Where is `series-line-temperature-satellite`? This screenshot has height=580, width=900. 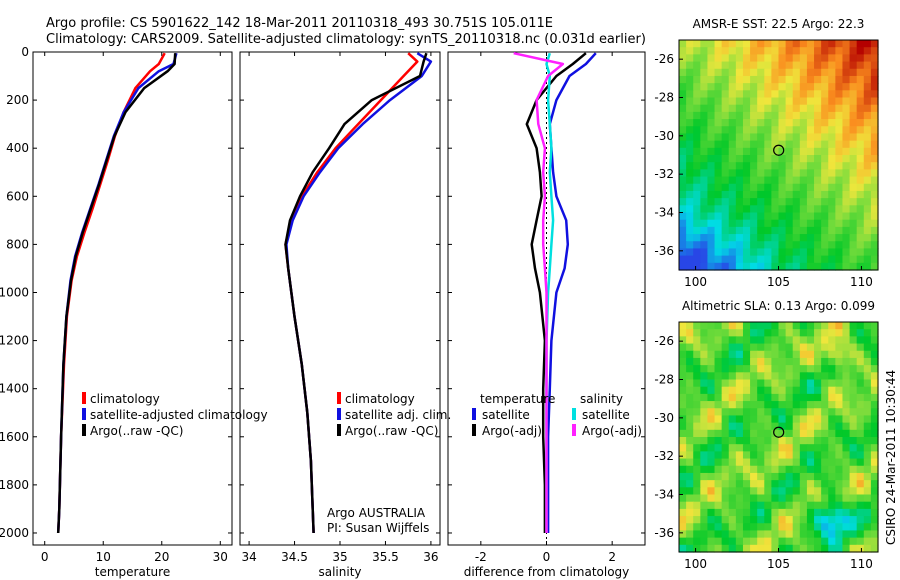 series-line-temperature-satellite is located at coordinates (571, 292).